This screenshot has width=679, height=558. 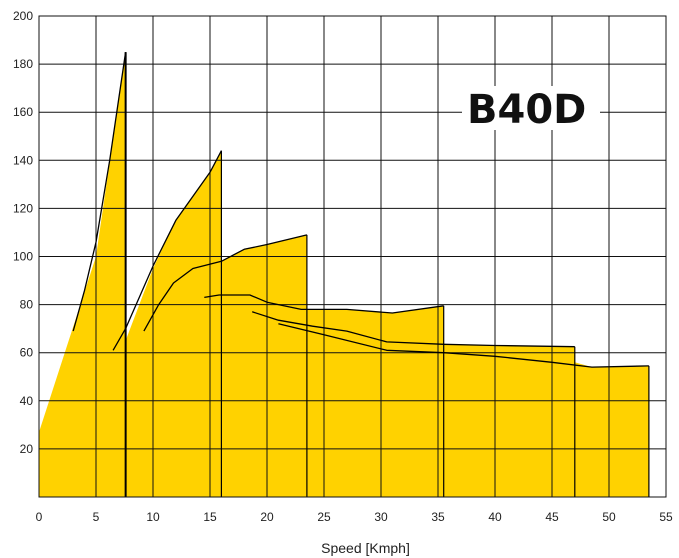 What do you see at coordinates (267, 517) in the screenshot?
I see `x-tick-label: 20` at bounding box center [267, 517].